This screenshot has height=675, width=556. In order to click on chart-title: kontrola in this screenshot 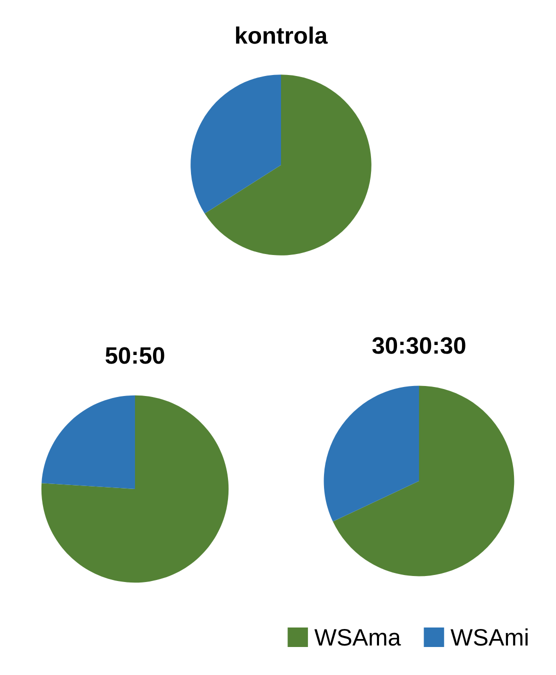, I will do `click(282, 35)`.